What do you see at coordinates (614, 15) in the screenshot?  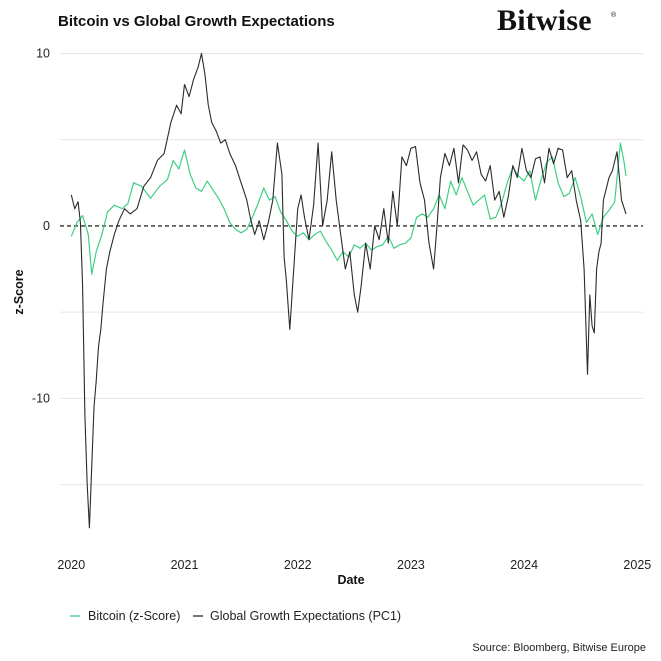 I see `brand-registered-mark: ®` at bounding box center [614, 15].